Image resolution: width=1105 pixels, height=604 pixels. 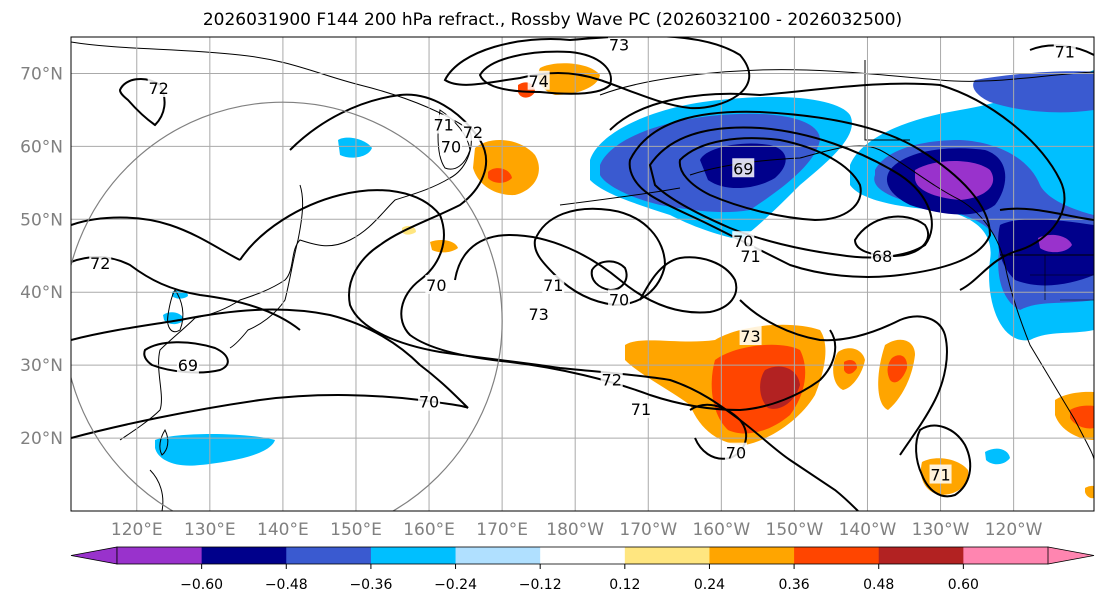 I want to click on colorbar-extend-low, so click(x=94, y=555).